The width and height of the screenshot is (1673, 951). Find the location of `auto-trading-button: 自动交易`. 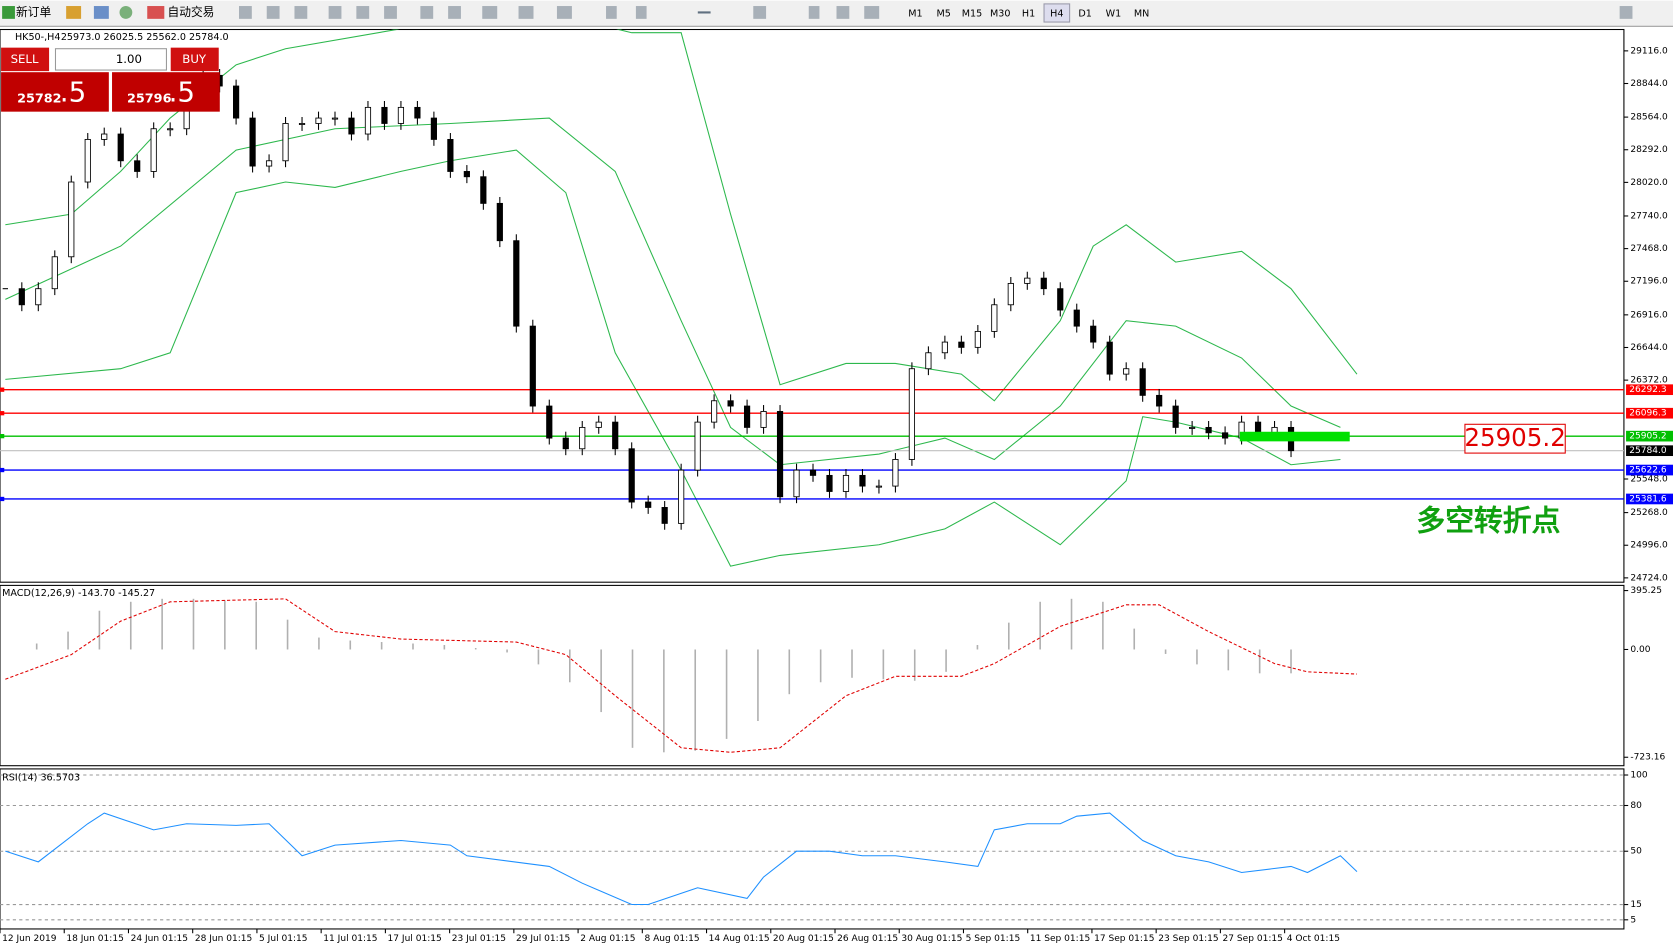

auto-trading-button: 自动交易 is located at coordinates (191, 12).